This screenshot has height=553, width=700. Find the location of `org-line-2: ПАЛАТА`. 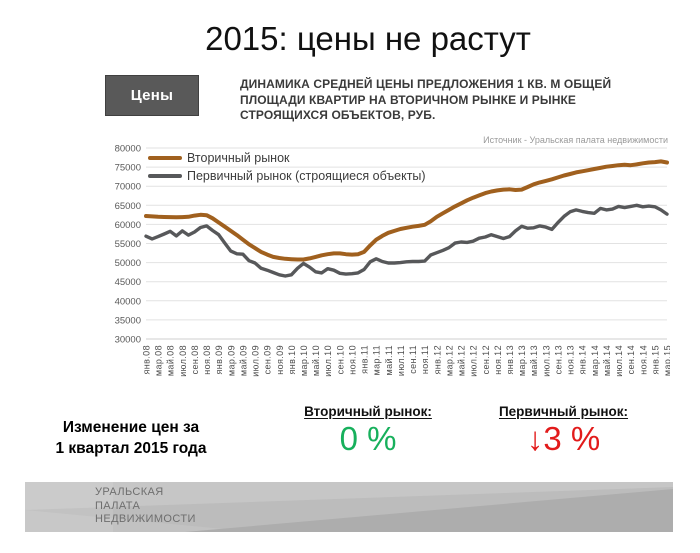

org-line-2: ПАЛАТА is located at coordinates (118, 505).